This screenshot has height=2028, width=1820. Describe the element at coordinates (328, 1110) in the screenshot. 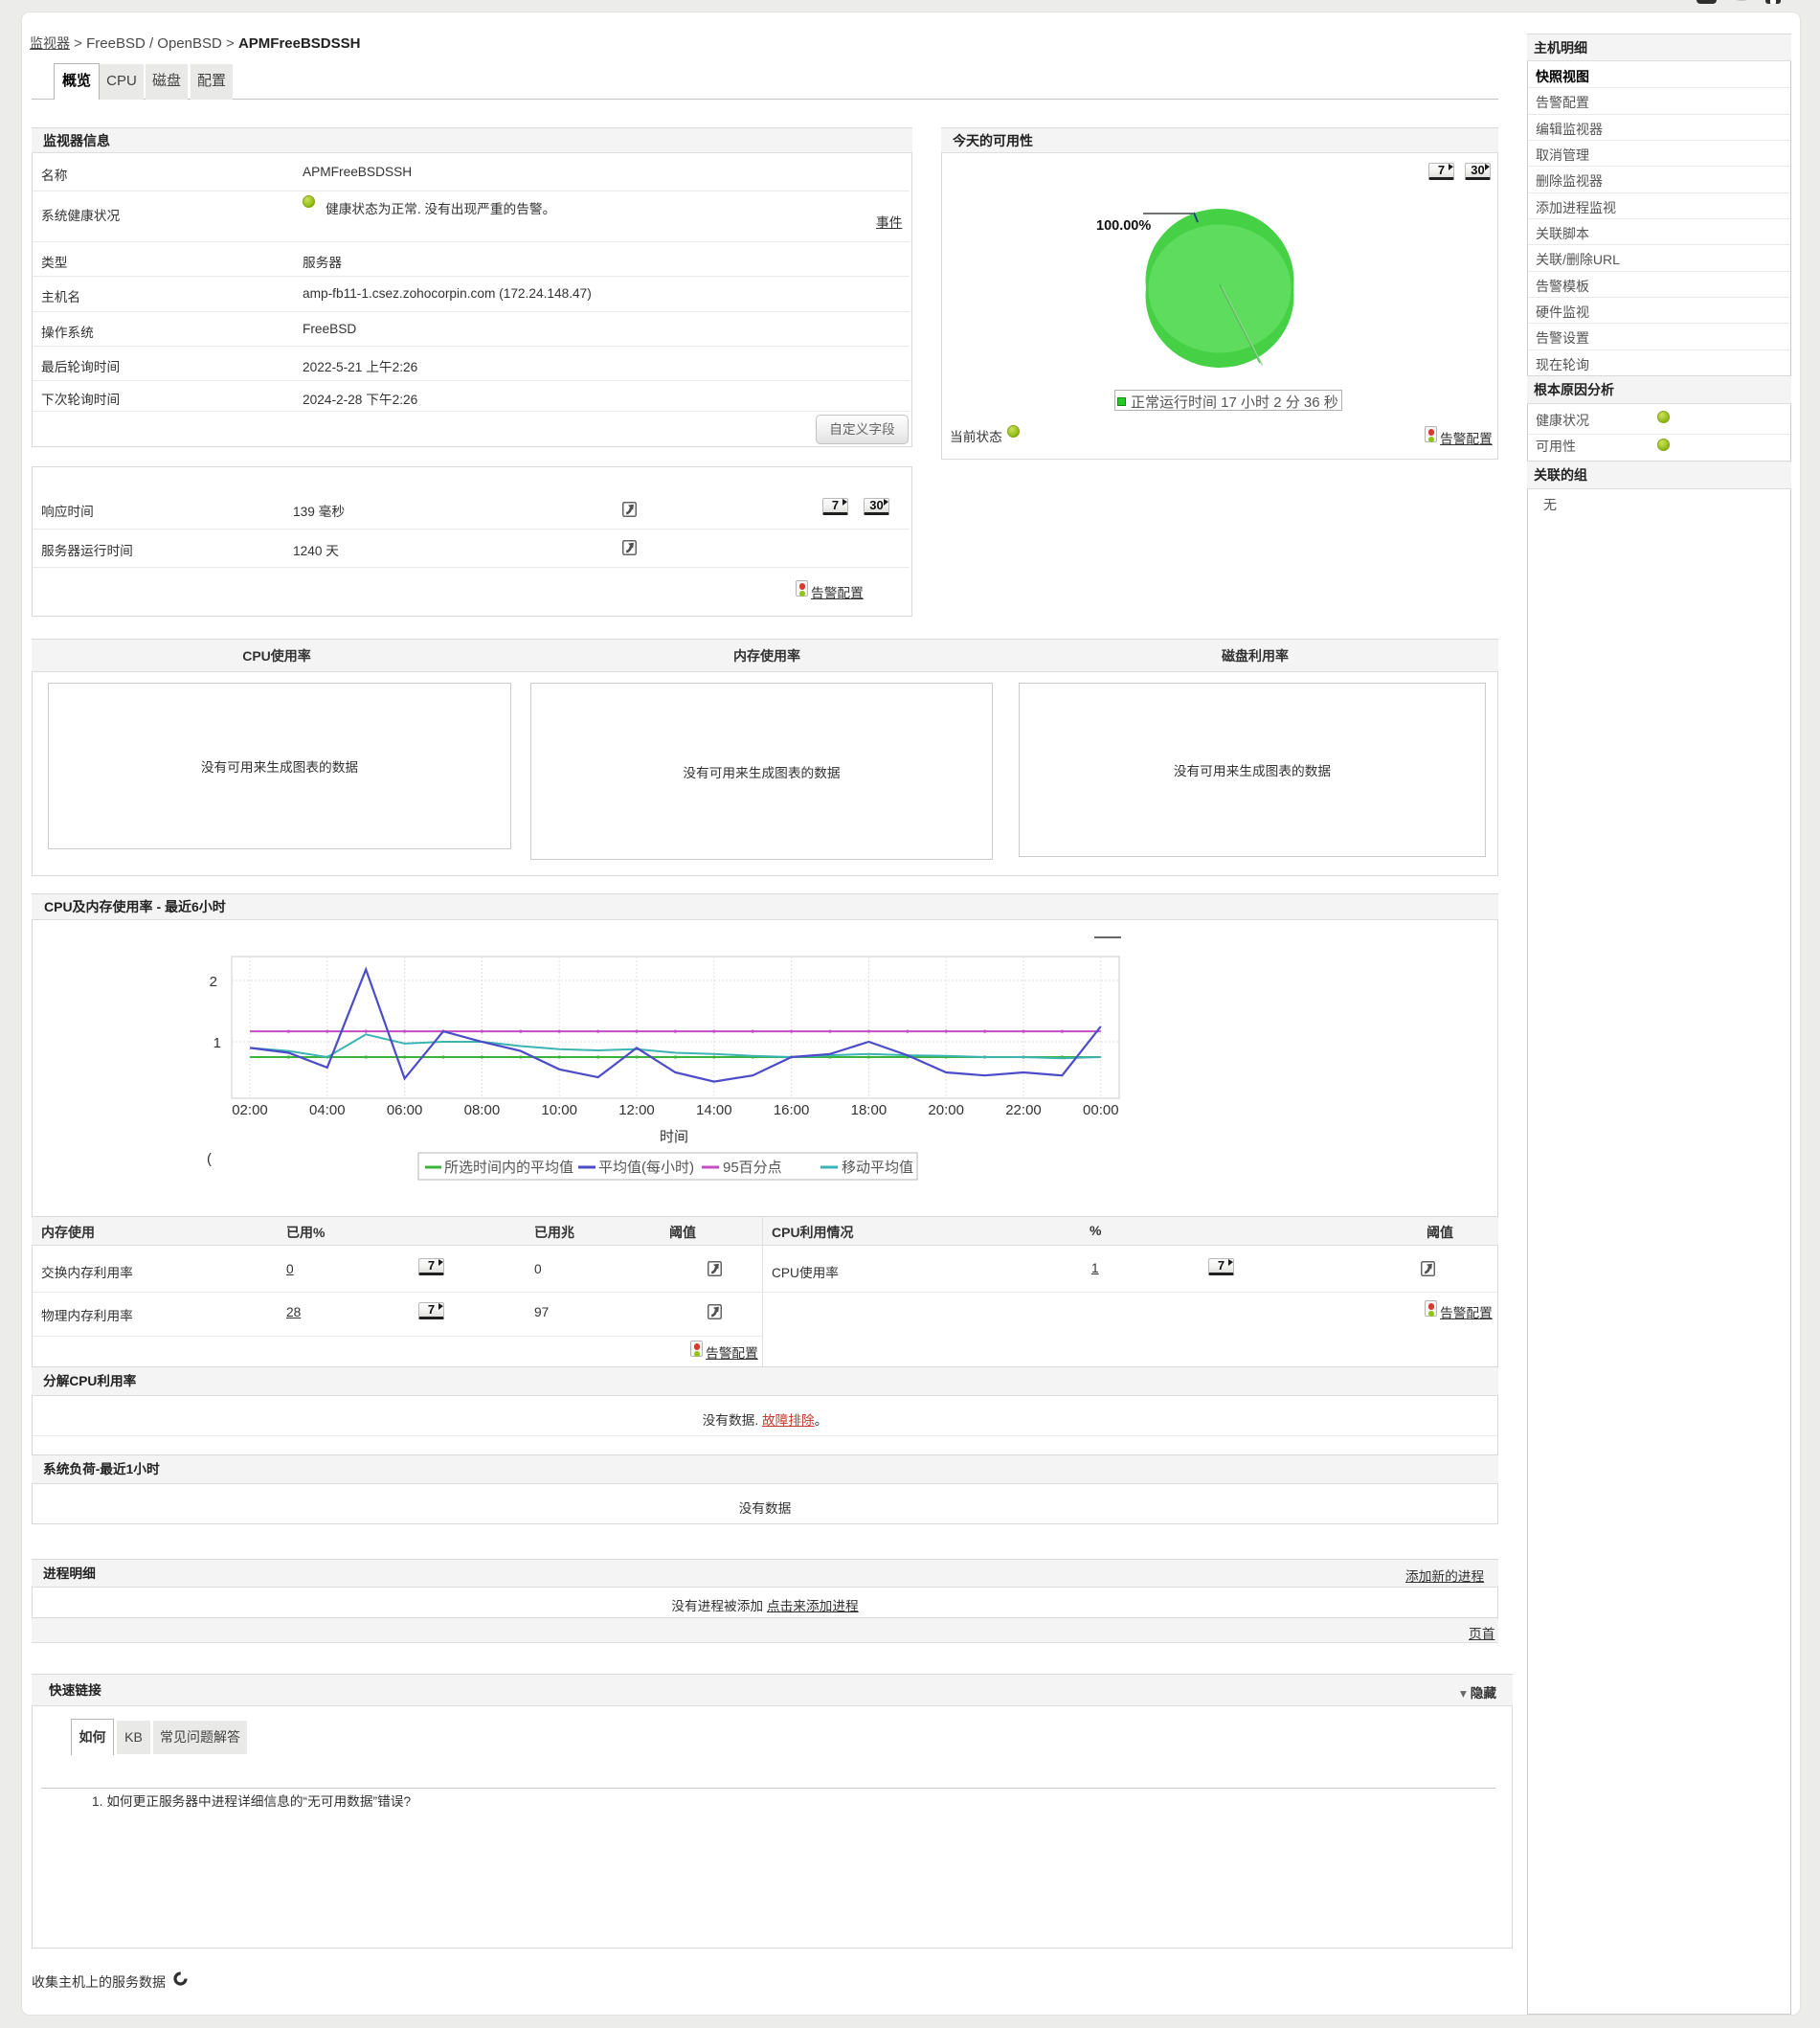

I see `svg-text: 04:00` at that location.